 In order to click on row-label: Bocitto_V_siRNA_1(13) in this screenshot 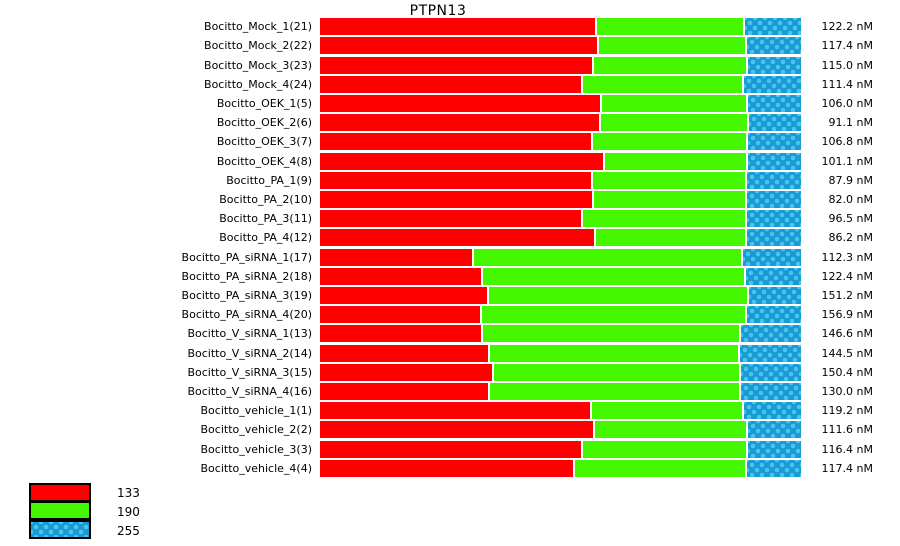, I will do `click(249, 334)`.